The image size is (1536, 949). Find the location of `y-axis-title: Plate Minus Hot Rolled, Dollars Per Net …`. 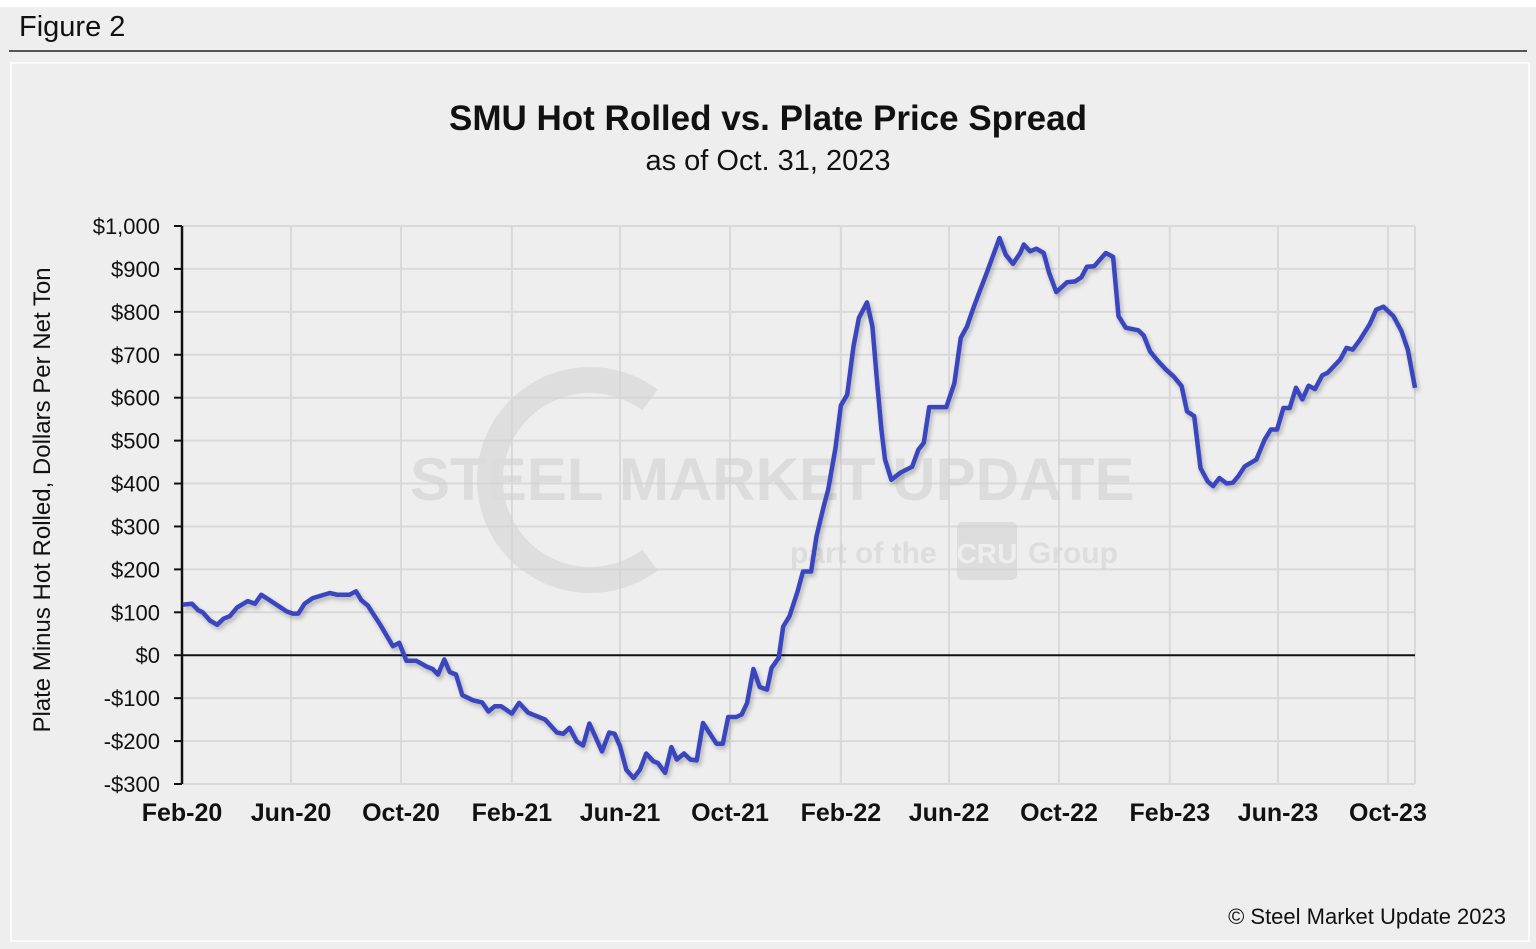

y-axis-title: Plate Minus Hot Rolled, Dollars Per Net … is located at coordinates (42, 499).